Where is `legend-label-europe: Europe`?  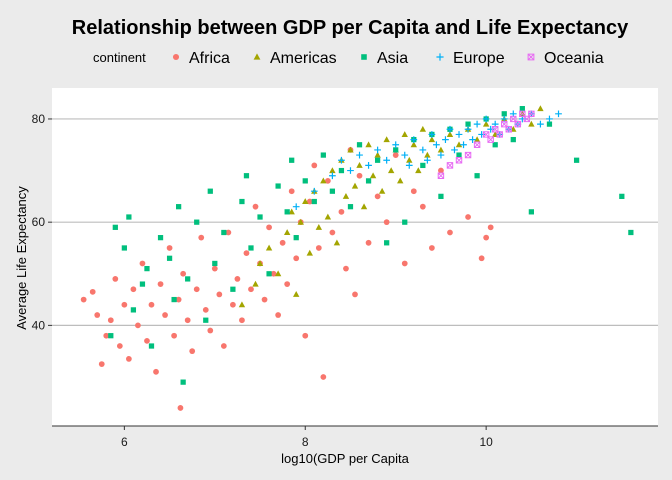
legend-label-europe: Europe is located at coordinates (479, 58).